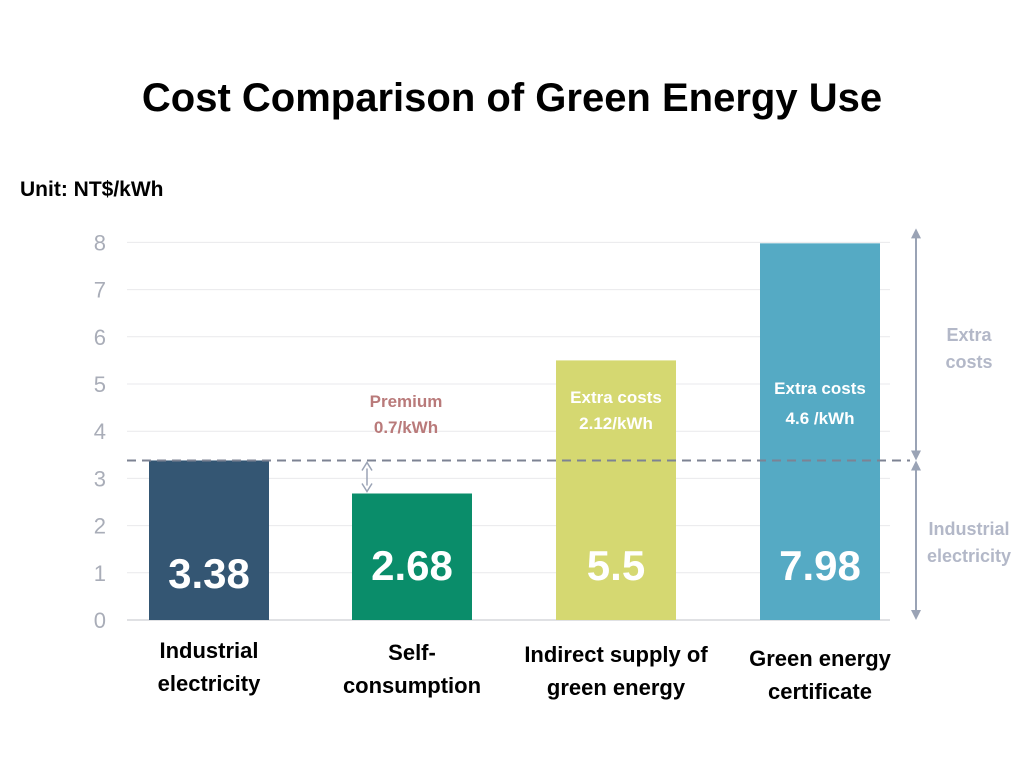 This screenshot has height=768, width=1024. What do you see at coordinates (616, 423) in the screenshot?
I see `bar-annotation-line: 2.12/kWh` at bounding box center [616, 423].